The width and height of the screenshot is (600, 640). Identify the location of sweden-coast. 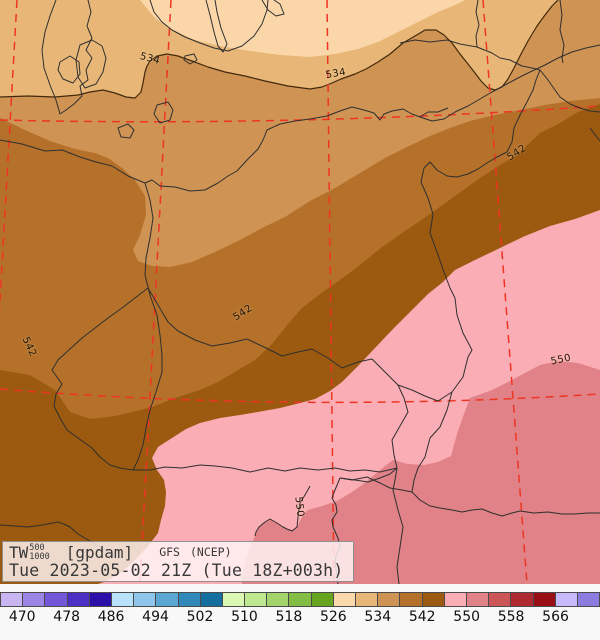
(209, 26).